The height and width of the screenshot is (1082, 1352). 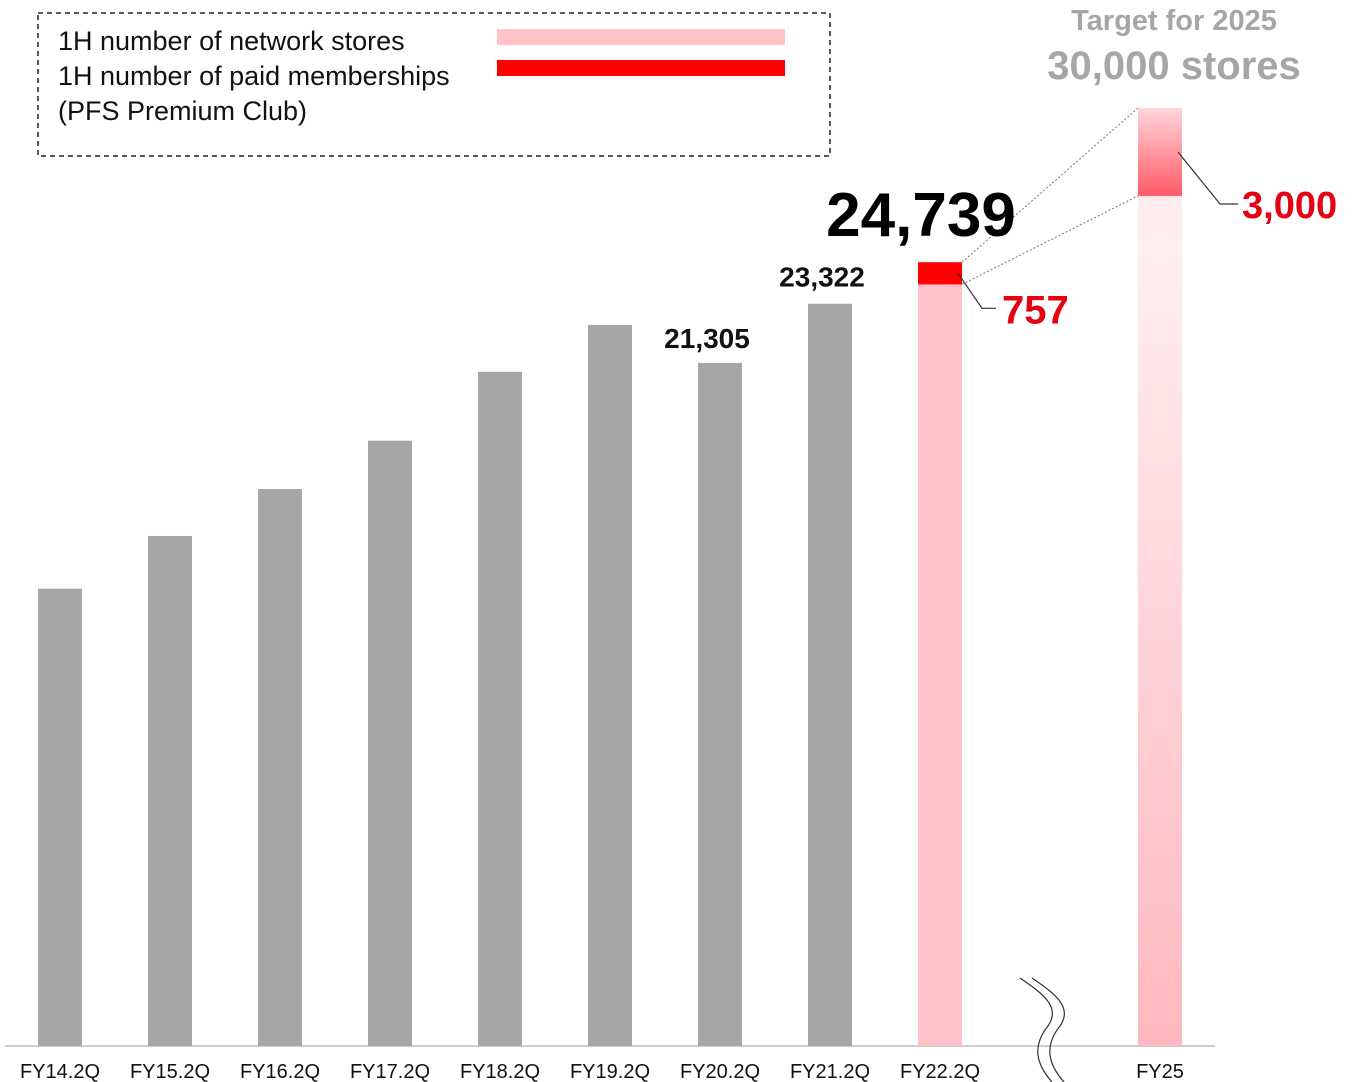 What do you see at coordinates (921, 215) in the screenshot?
I see `data-label-fy22-2q: 24,739` at bounding box center [921, 215].